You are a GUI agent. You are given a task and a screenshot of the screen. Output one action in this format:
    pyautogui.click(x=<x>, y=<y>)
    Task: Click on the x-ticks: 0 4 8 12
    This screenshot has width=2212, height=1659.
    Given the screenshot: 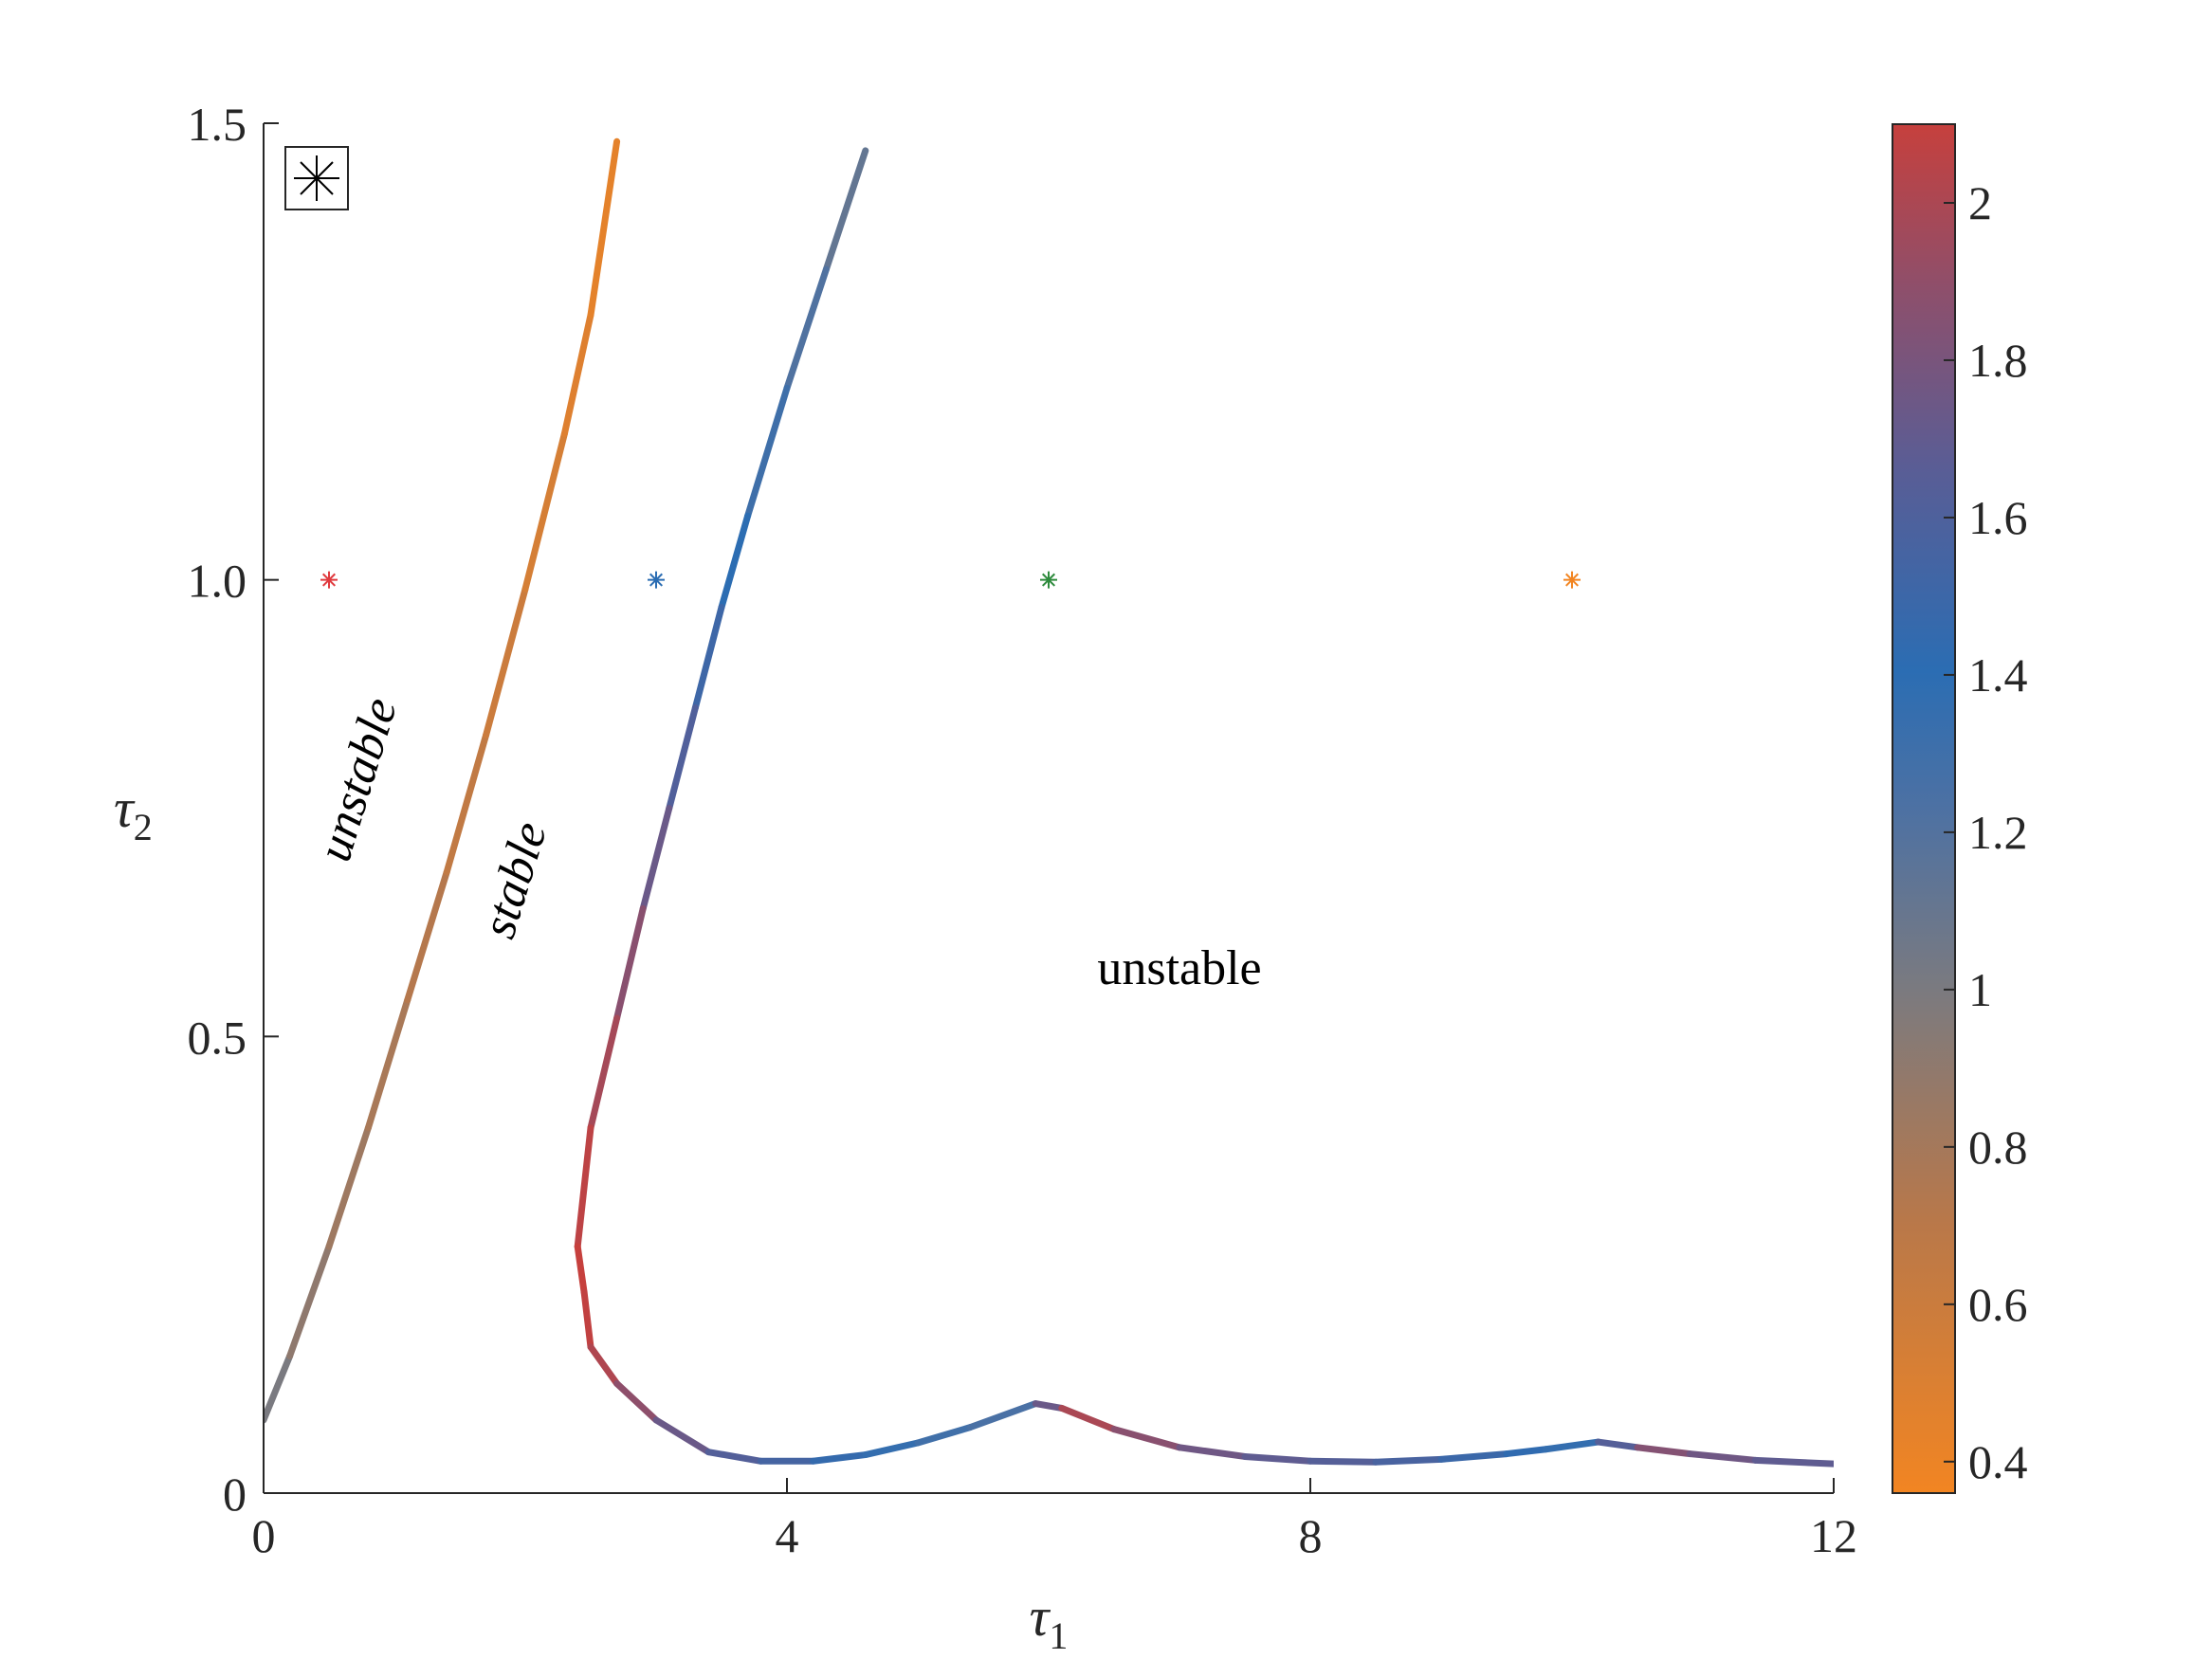 What is the action you would take?
    pyautogui.click(x=1054, y=1520)
    